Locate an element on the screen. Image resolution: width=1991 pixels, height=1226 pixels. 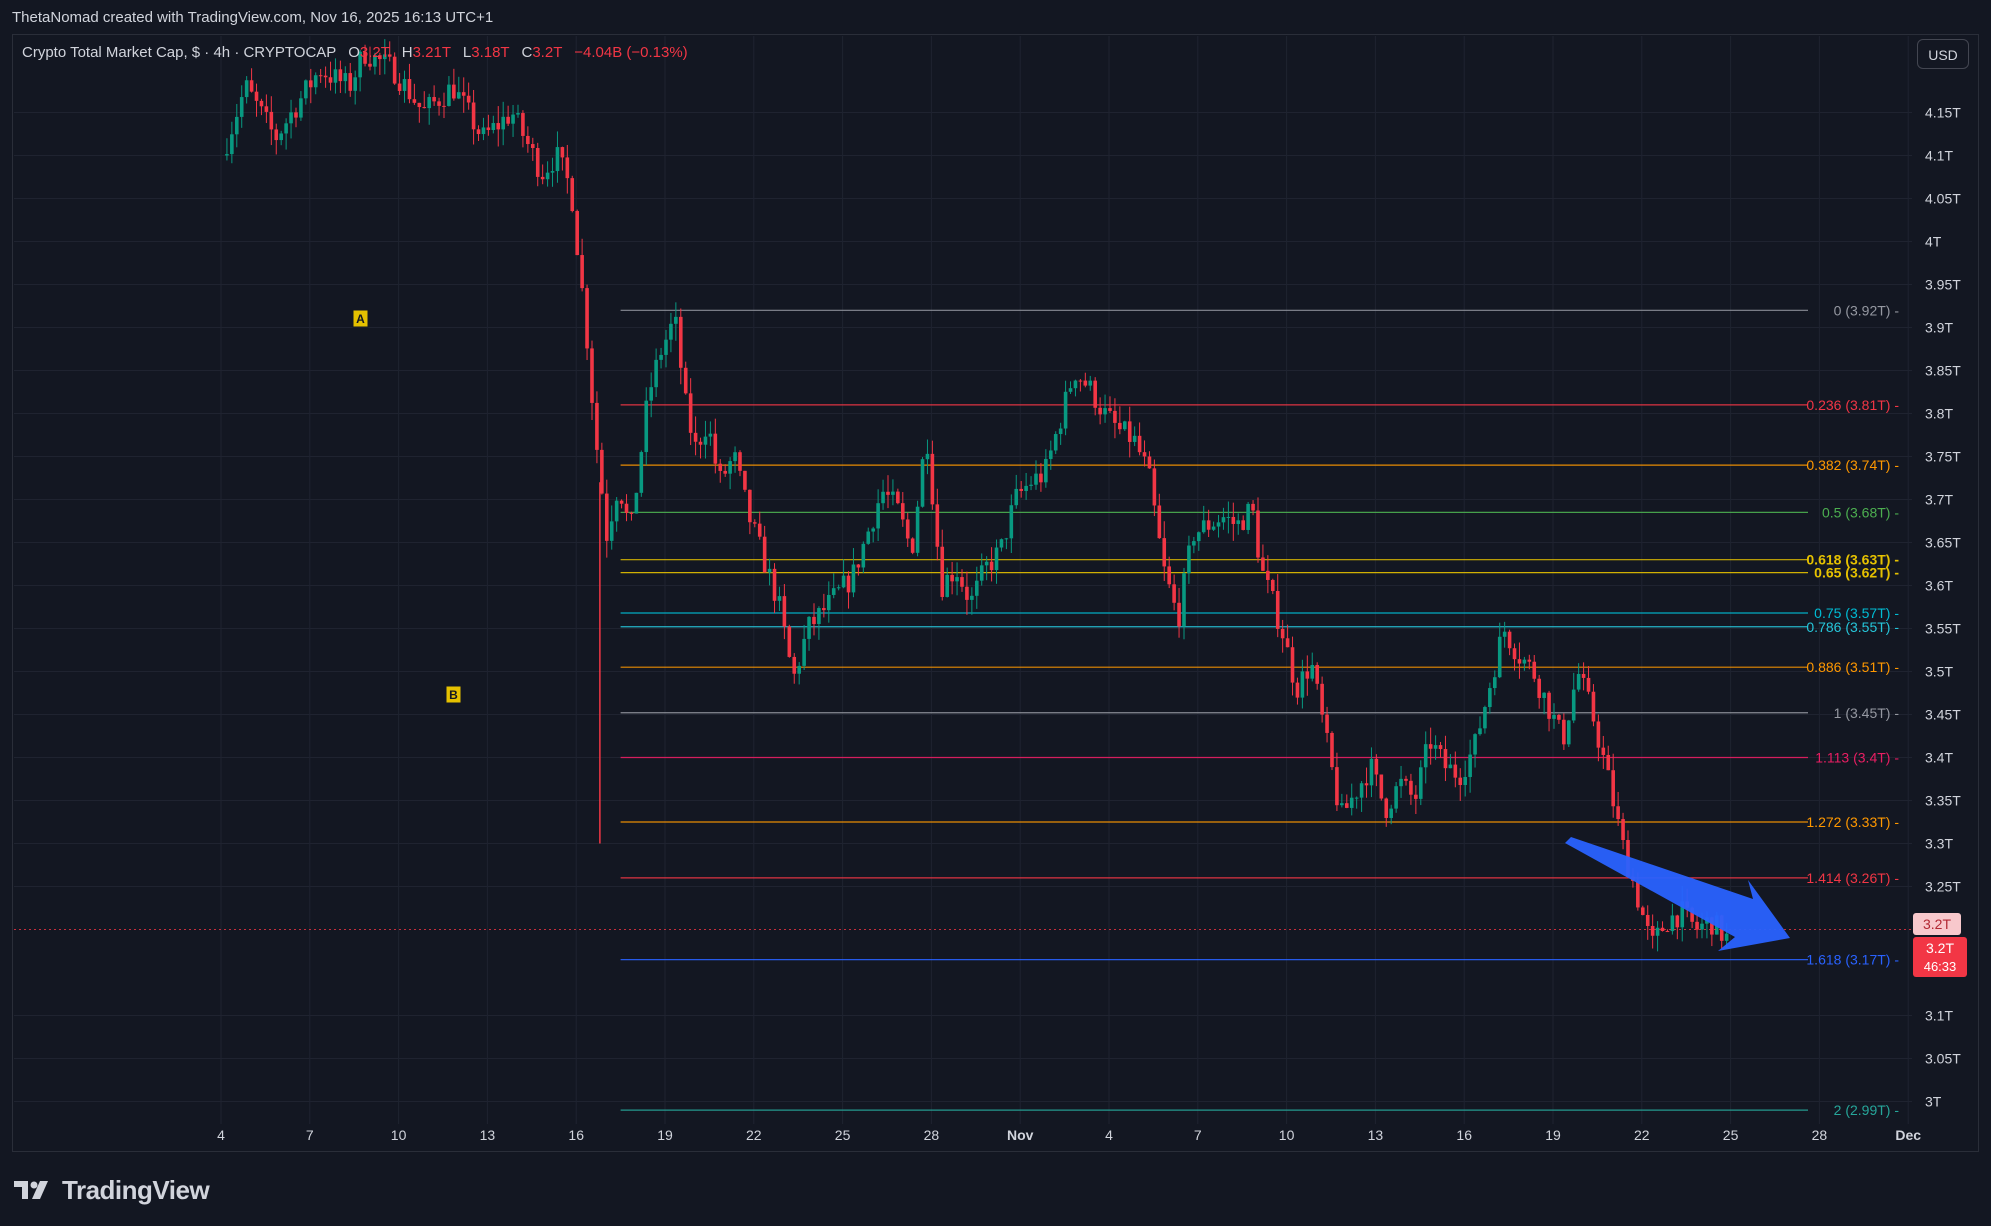
point-marker-a is located at coordinates (360, 318).